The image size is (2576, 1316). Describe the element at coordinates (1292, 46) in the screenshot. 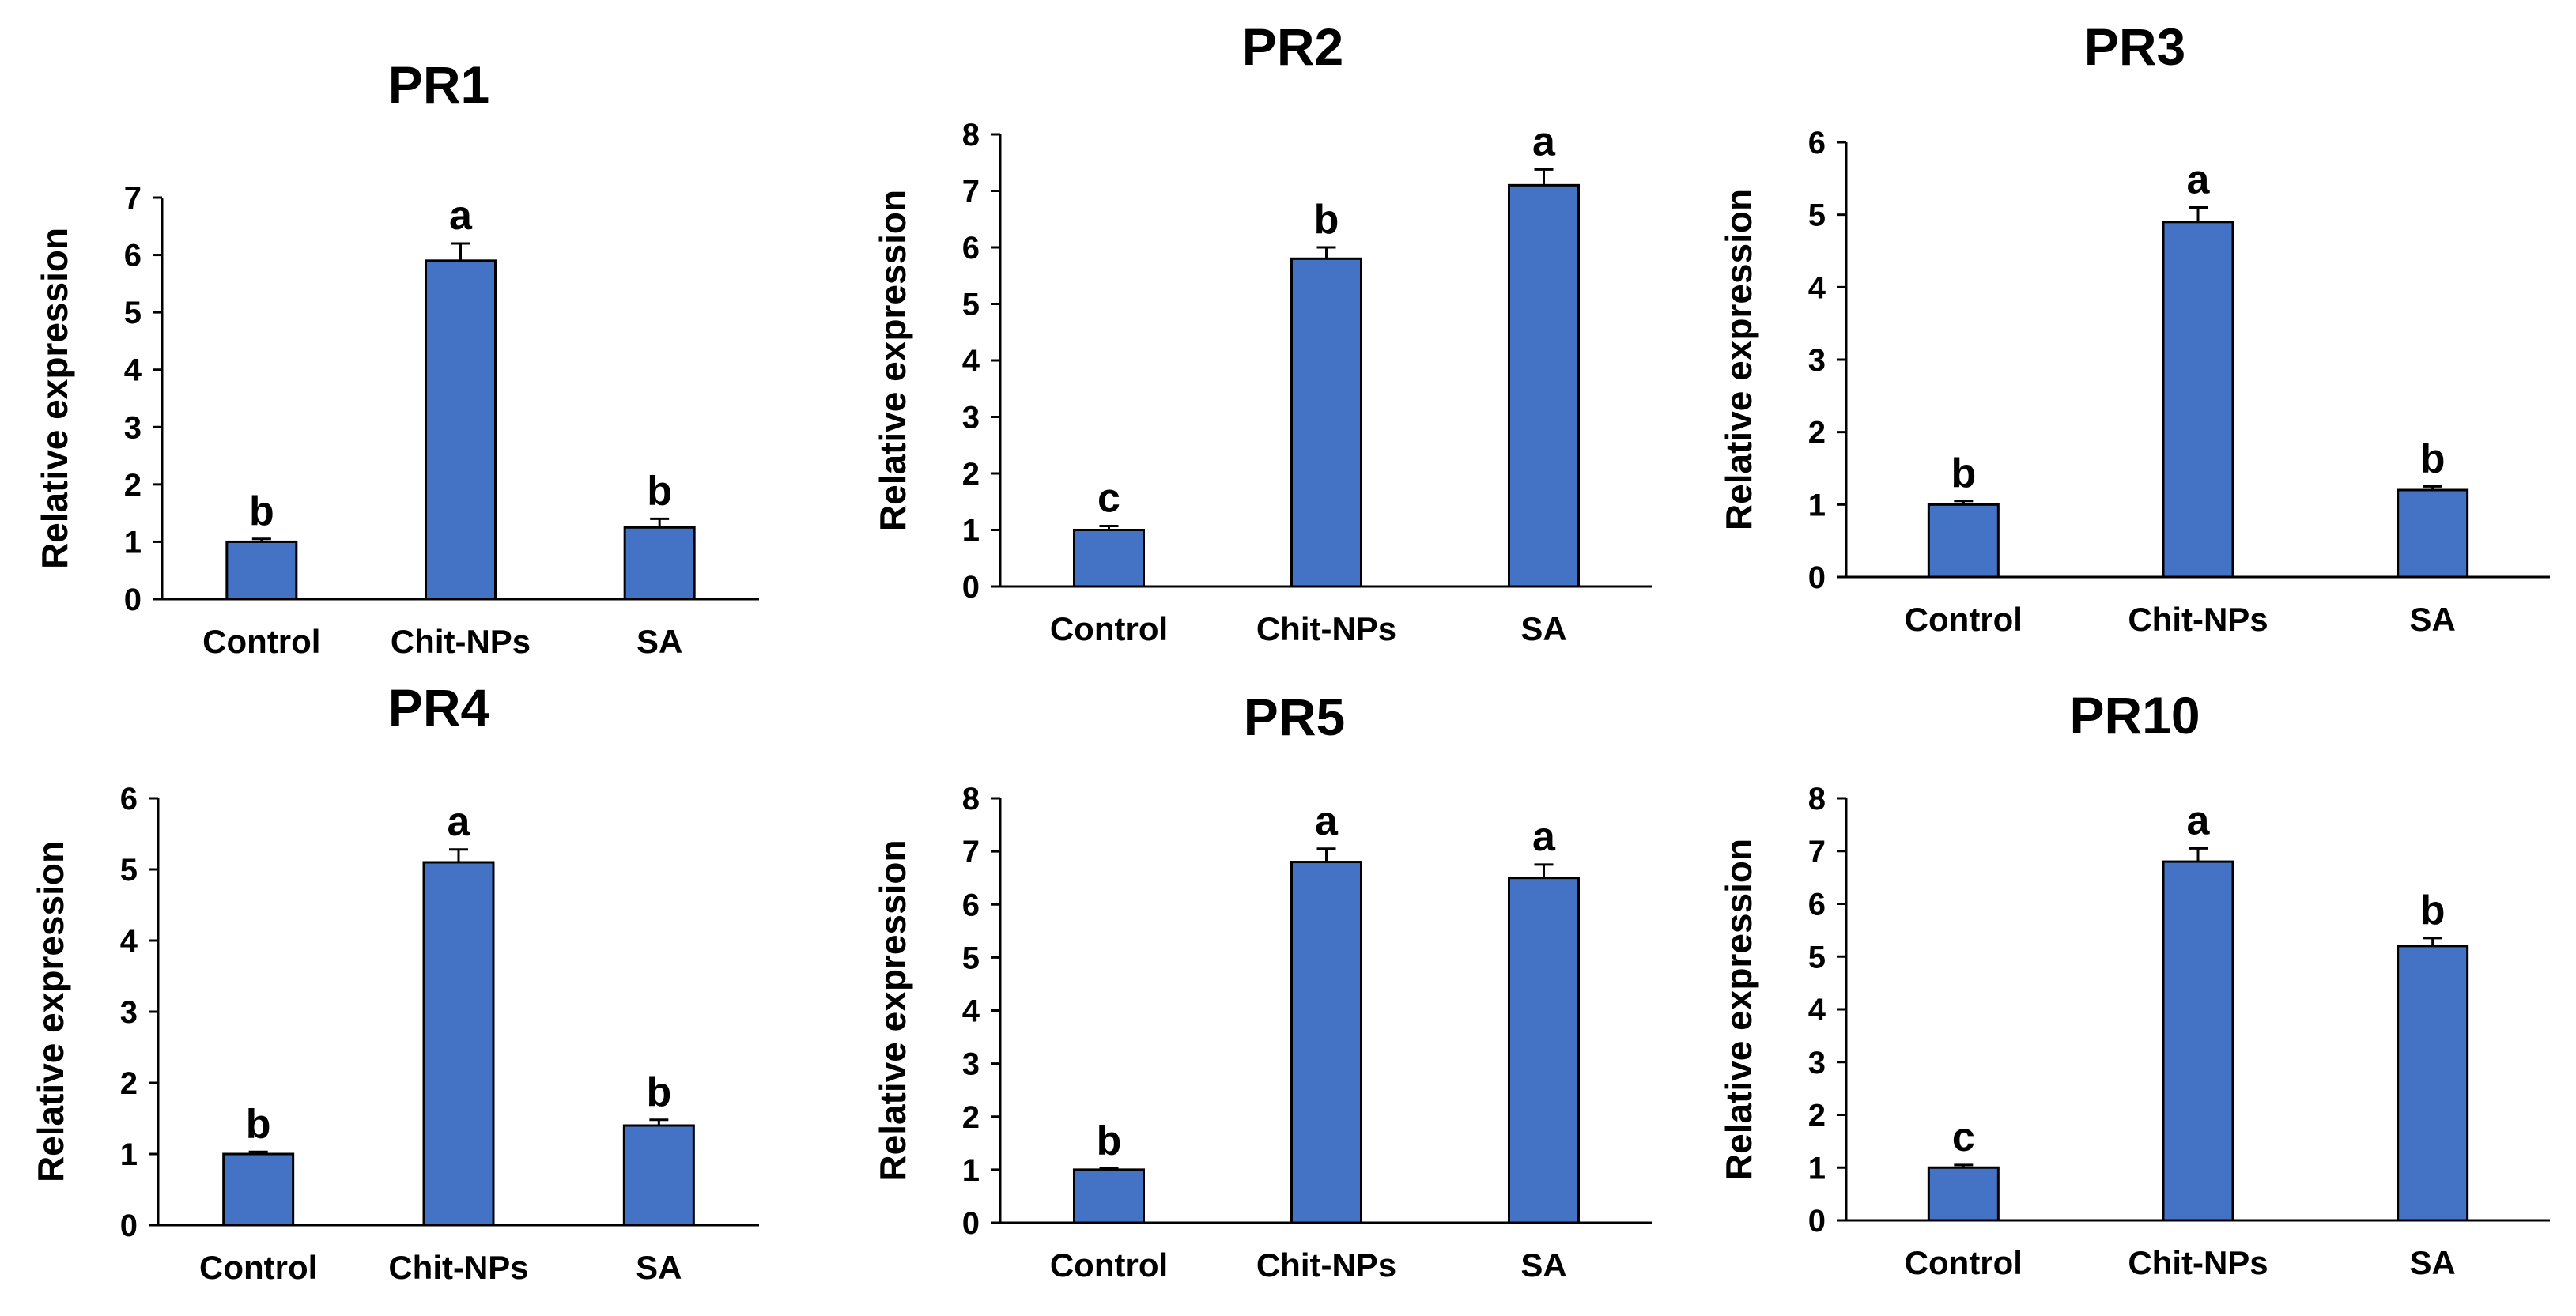

I see `chart-title: PR2` at that location.